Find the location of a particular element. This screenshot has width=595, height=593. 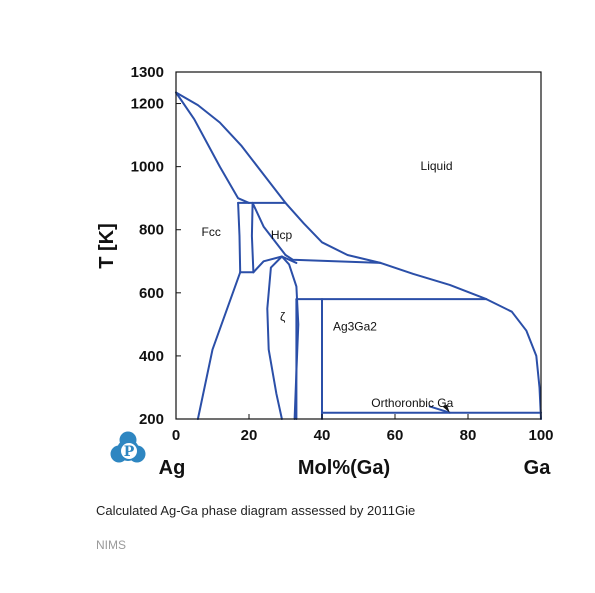

region-label: ζ is located at coordinates (283, 317).